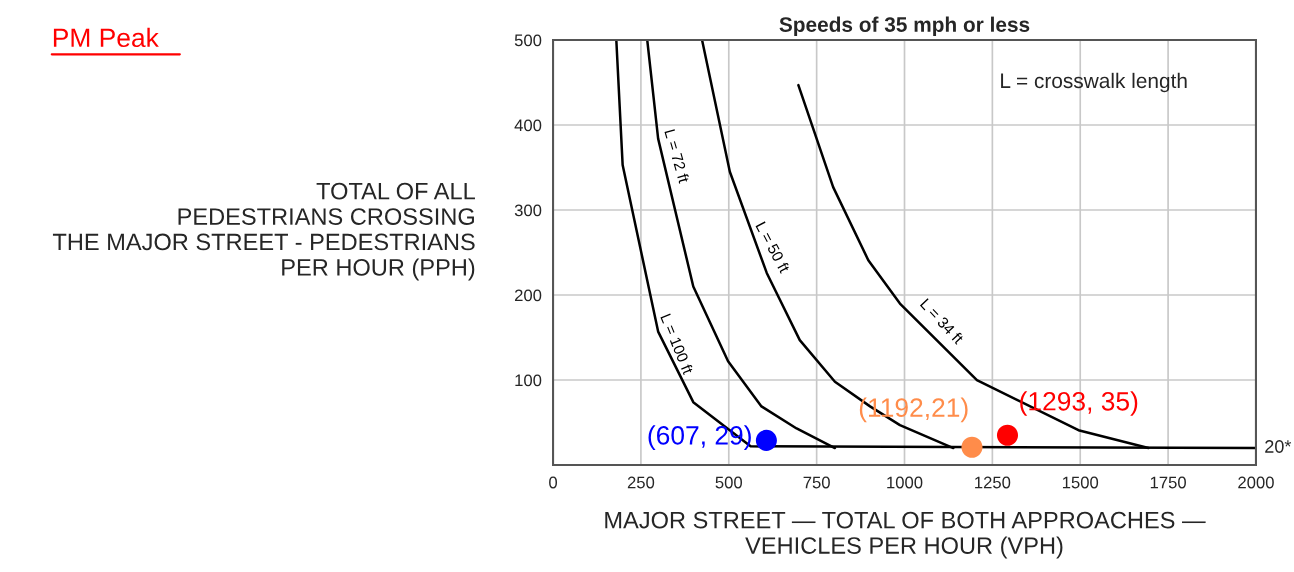 The width and height of the screenshot is (1294, 572). What do you see at coordinates (816, 482) in the screenshot?
I see `x-tick-label: 750` at bounding box center [816, 482].